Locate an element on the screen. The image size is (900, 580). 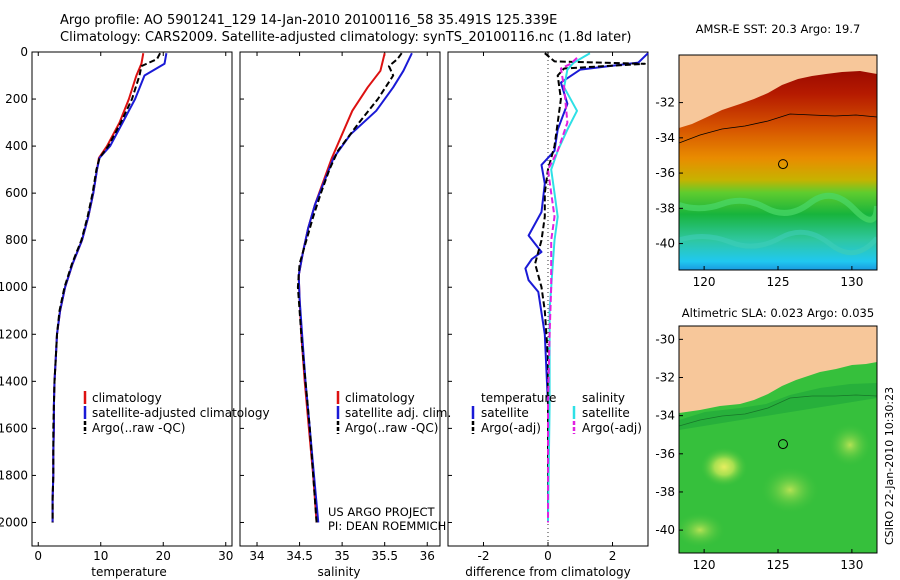
depth-tick-label: 1000 is located at coordinates (14, 287).